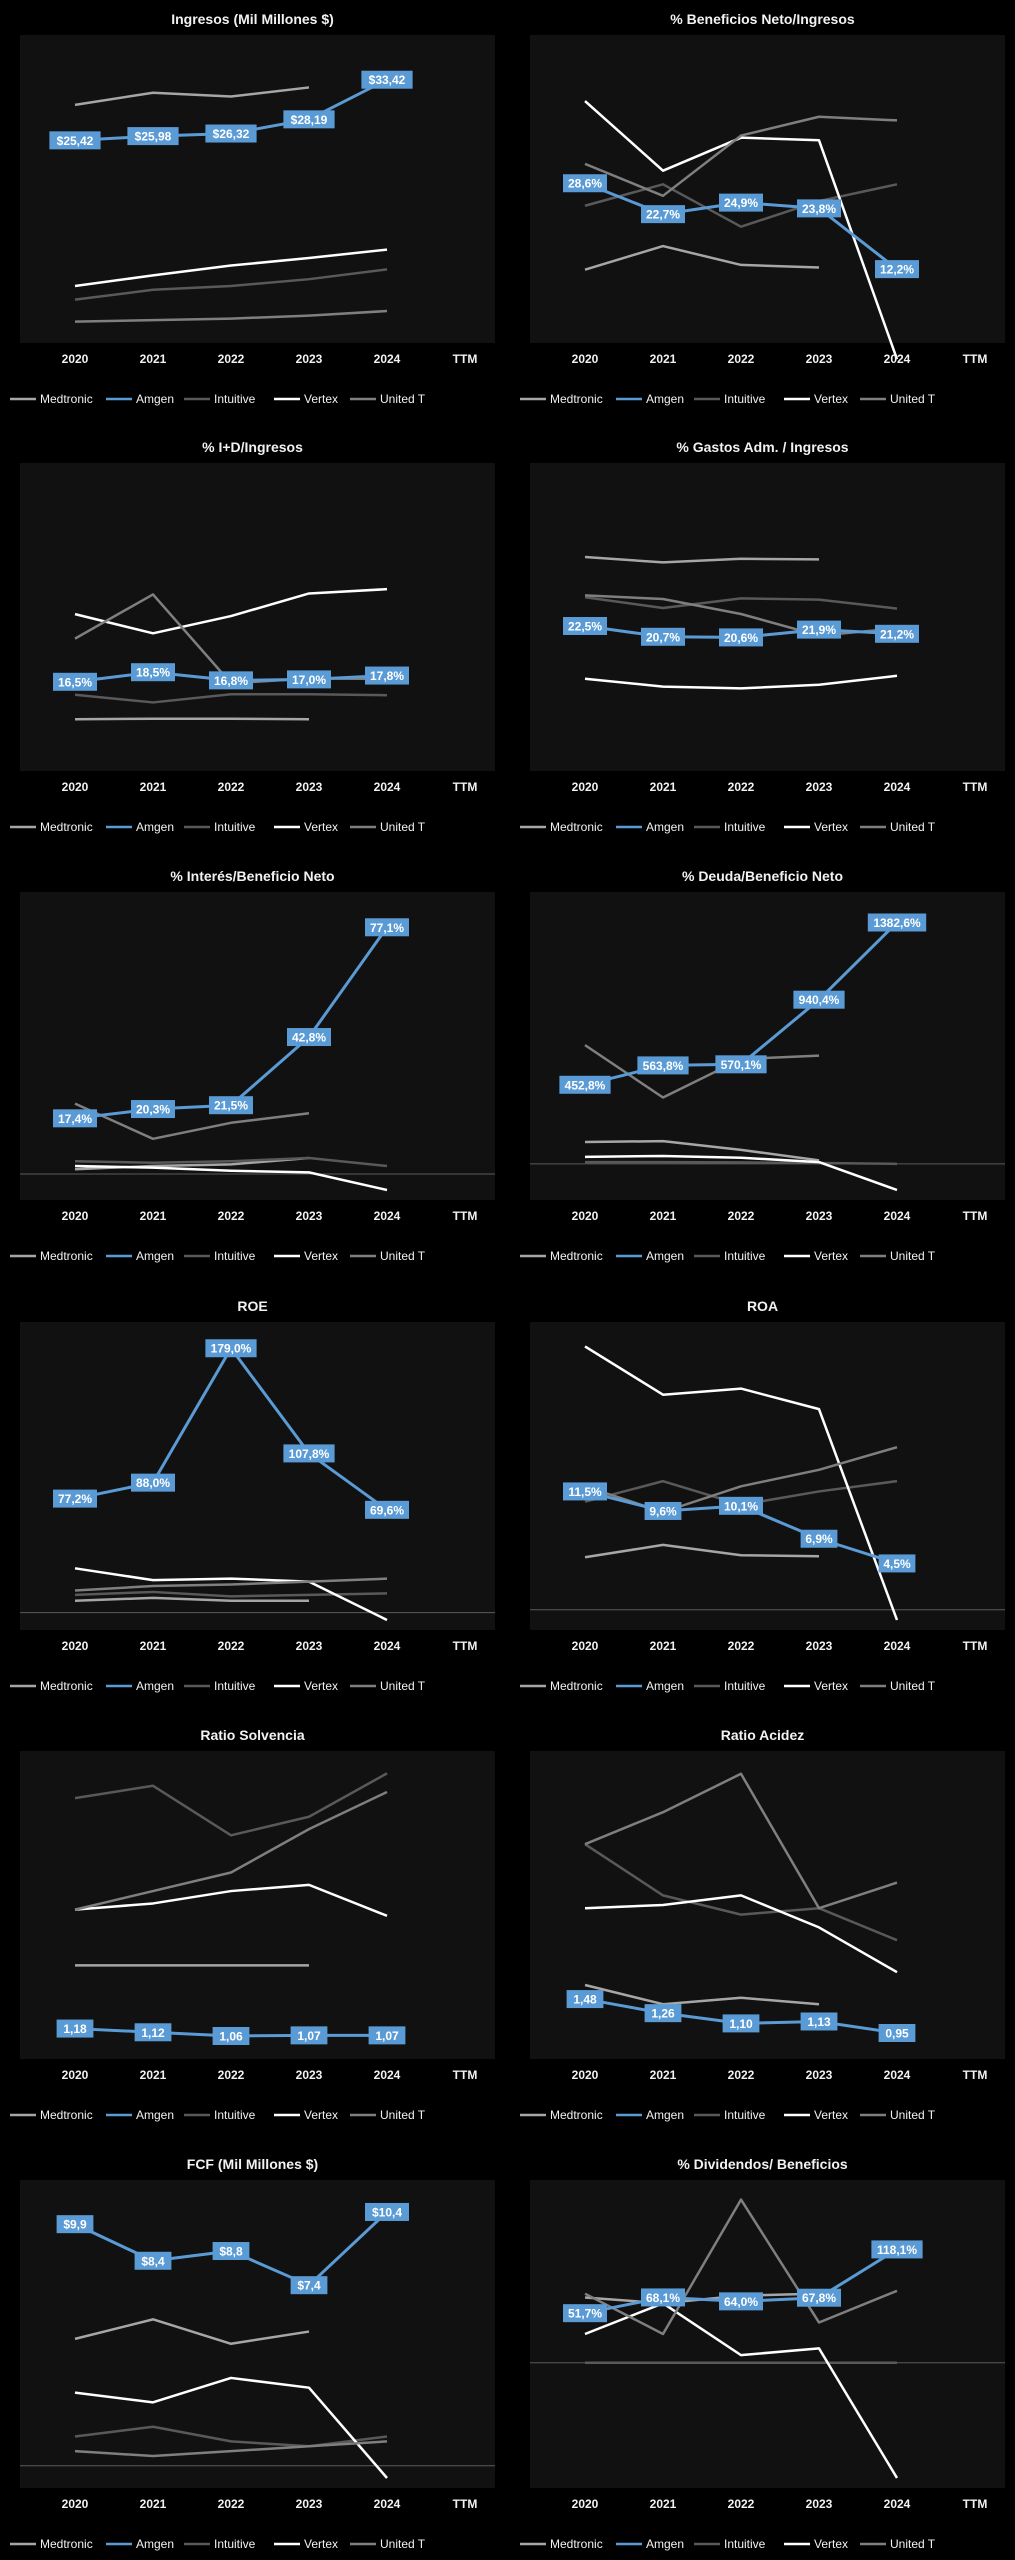  What do you see at coordinates (252, 447) in the screenshot?
I see `chart-title: % I+D/Ingresos` at bounding box center [252, 447].